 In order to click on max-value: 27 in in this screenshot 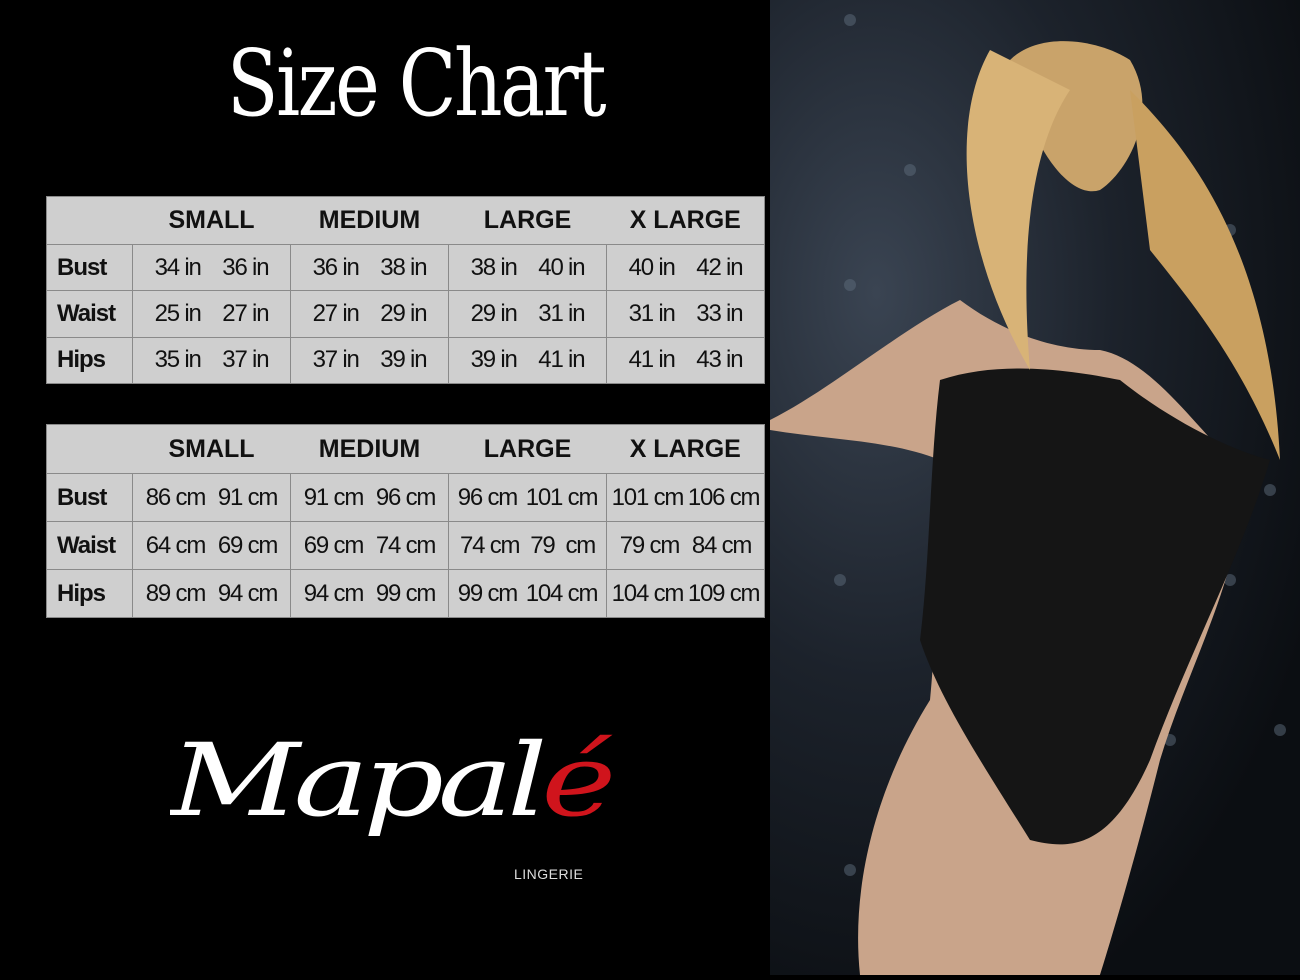, I will do `click(245, 313)`.